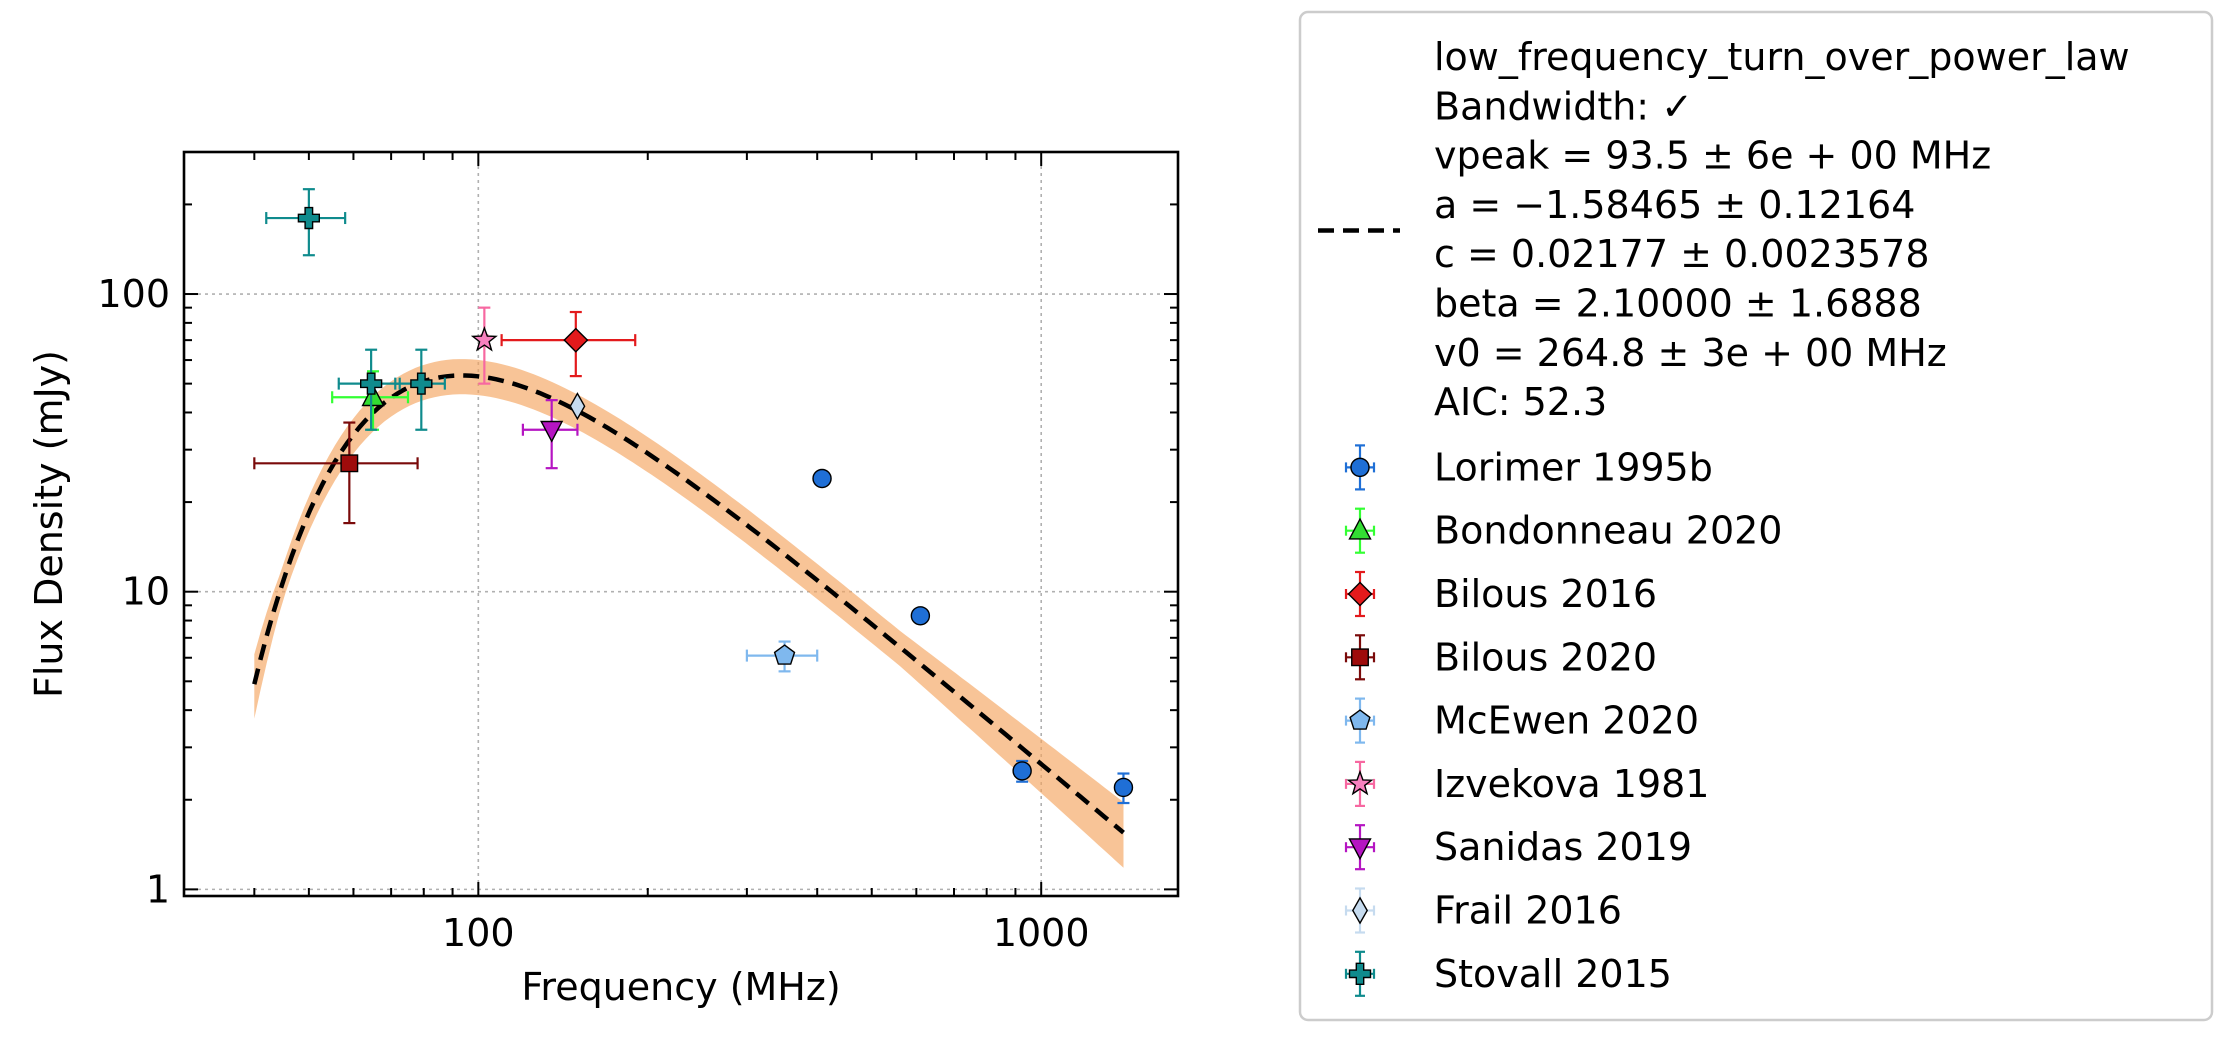 The width and height of the screenshot is (2236, 1046). I want to click on legend-entry-label: Stovall 2015, so click(1553, 974).